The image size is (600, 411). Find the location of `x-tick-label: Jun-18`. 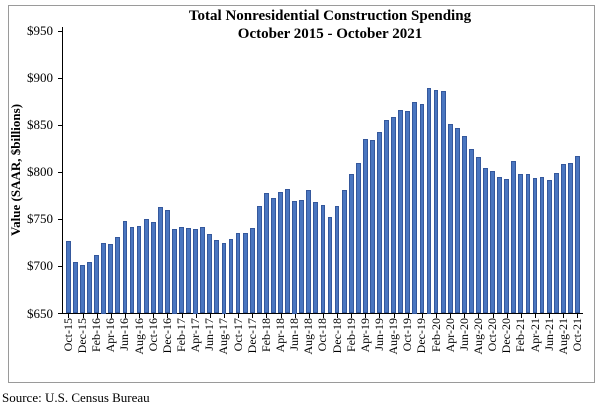

x-tick-label: Jun-18 is located at coordinates (294, 334).